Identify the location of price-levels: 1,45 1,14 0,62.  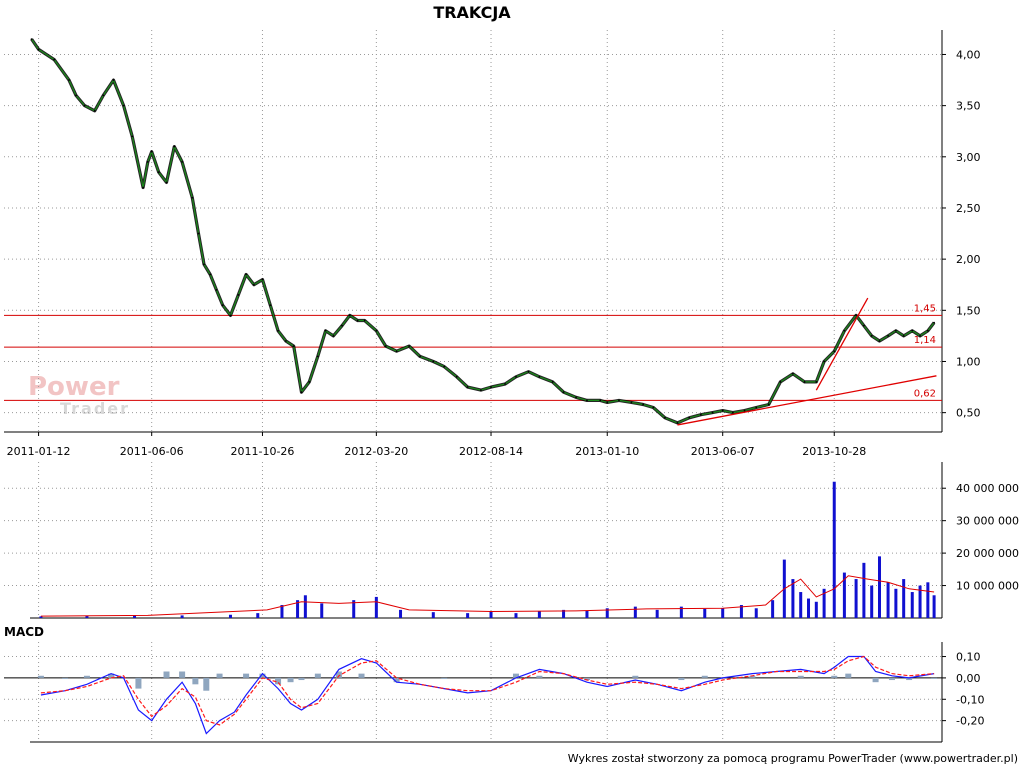
(473, 352).